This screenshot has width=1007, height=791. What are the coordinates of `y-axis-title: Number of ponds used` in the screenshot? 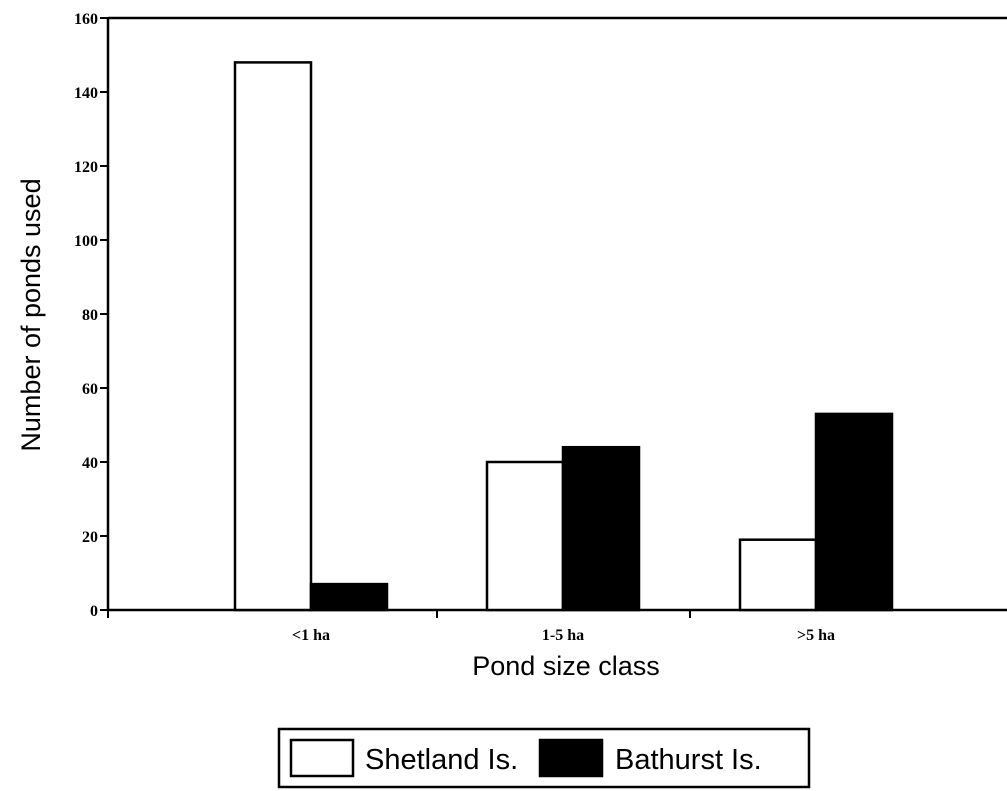 It's located at (31, 314).